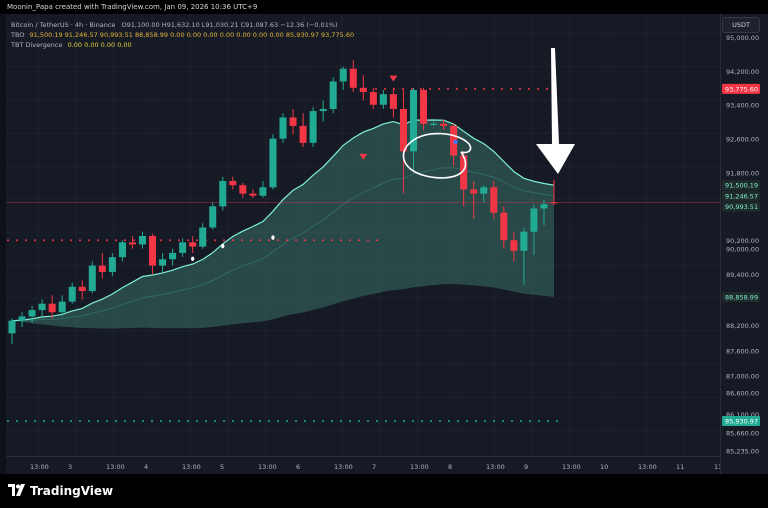 This screenshot has height=508, width=768. I want to click on legend-tbt-label: TBT Divergence, so click(37, 45).